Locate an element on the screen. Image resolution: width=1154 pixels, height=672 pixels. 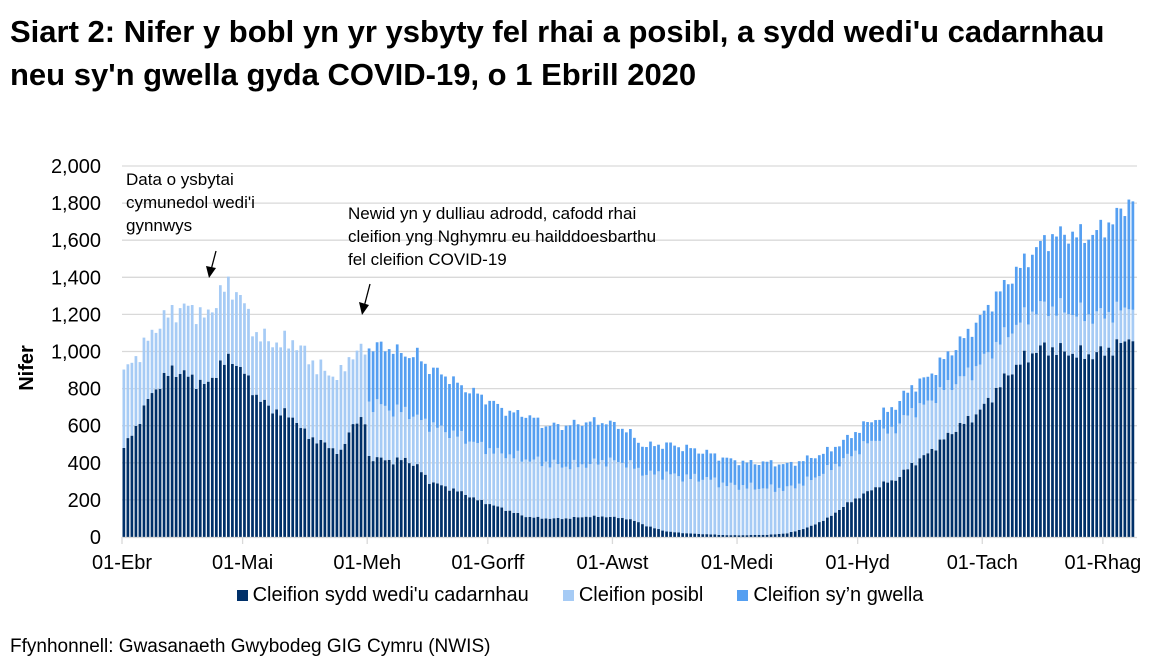
x-tick-label: 01-Rhag is located at coordinates (1103, 563).